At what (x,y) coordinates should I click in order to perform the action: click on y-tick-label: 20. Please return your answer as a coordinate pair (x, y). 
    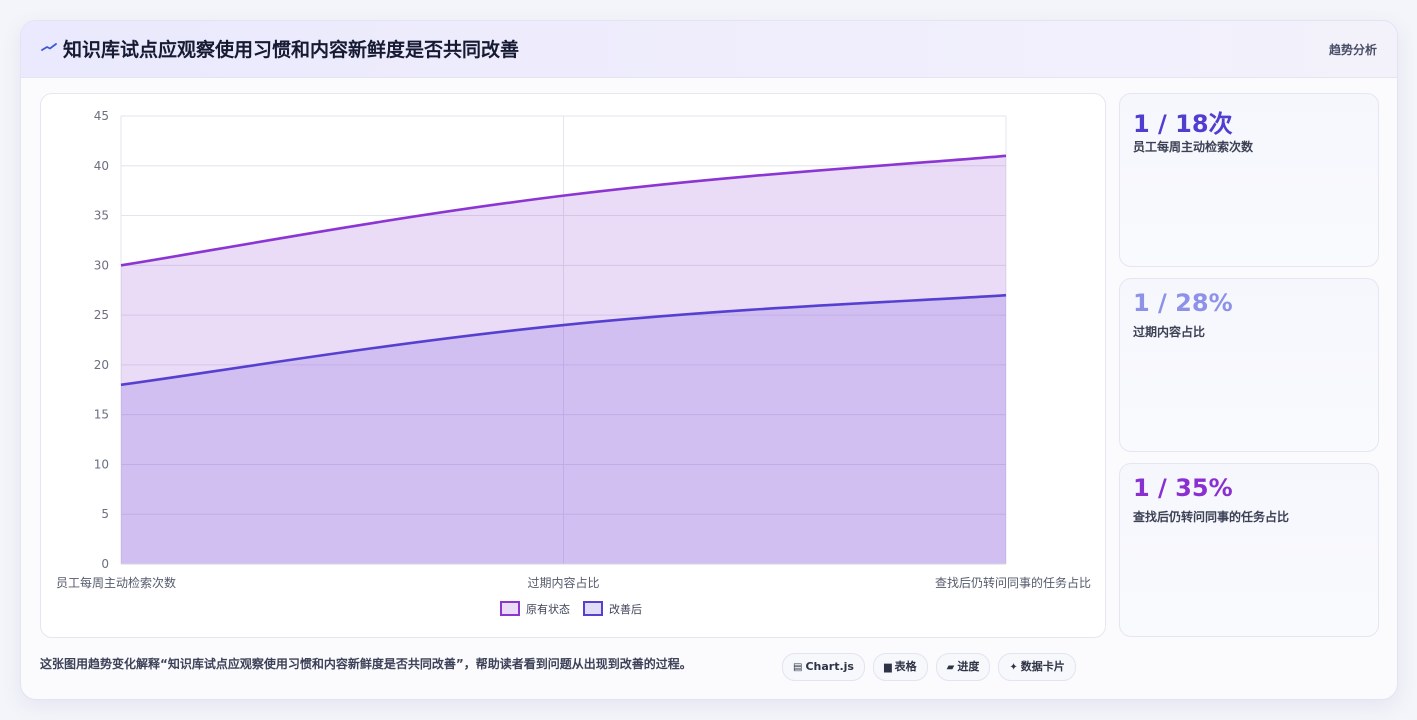
    Looking at the image, I should click on (101, 365).